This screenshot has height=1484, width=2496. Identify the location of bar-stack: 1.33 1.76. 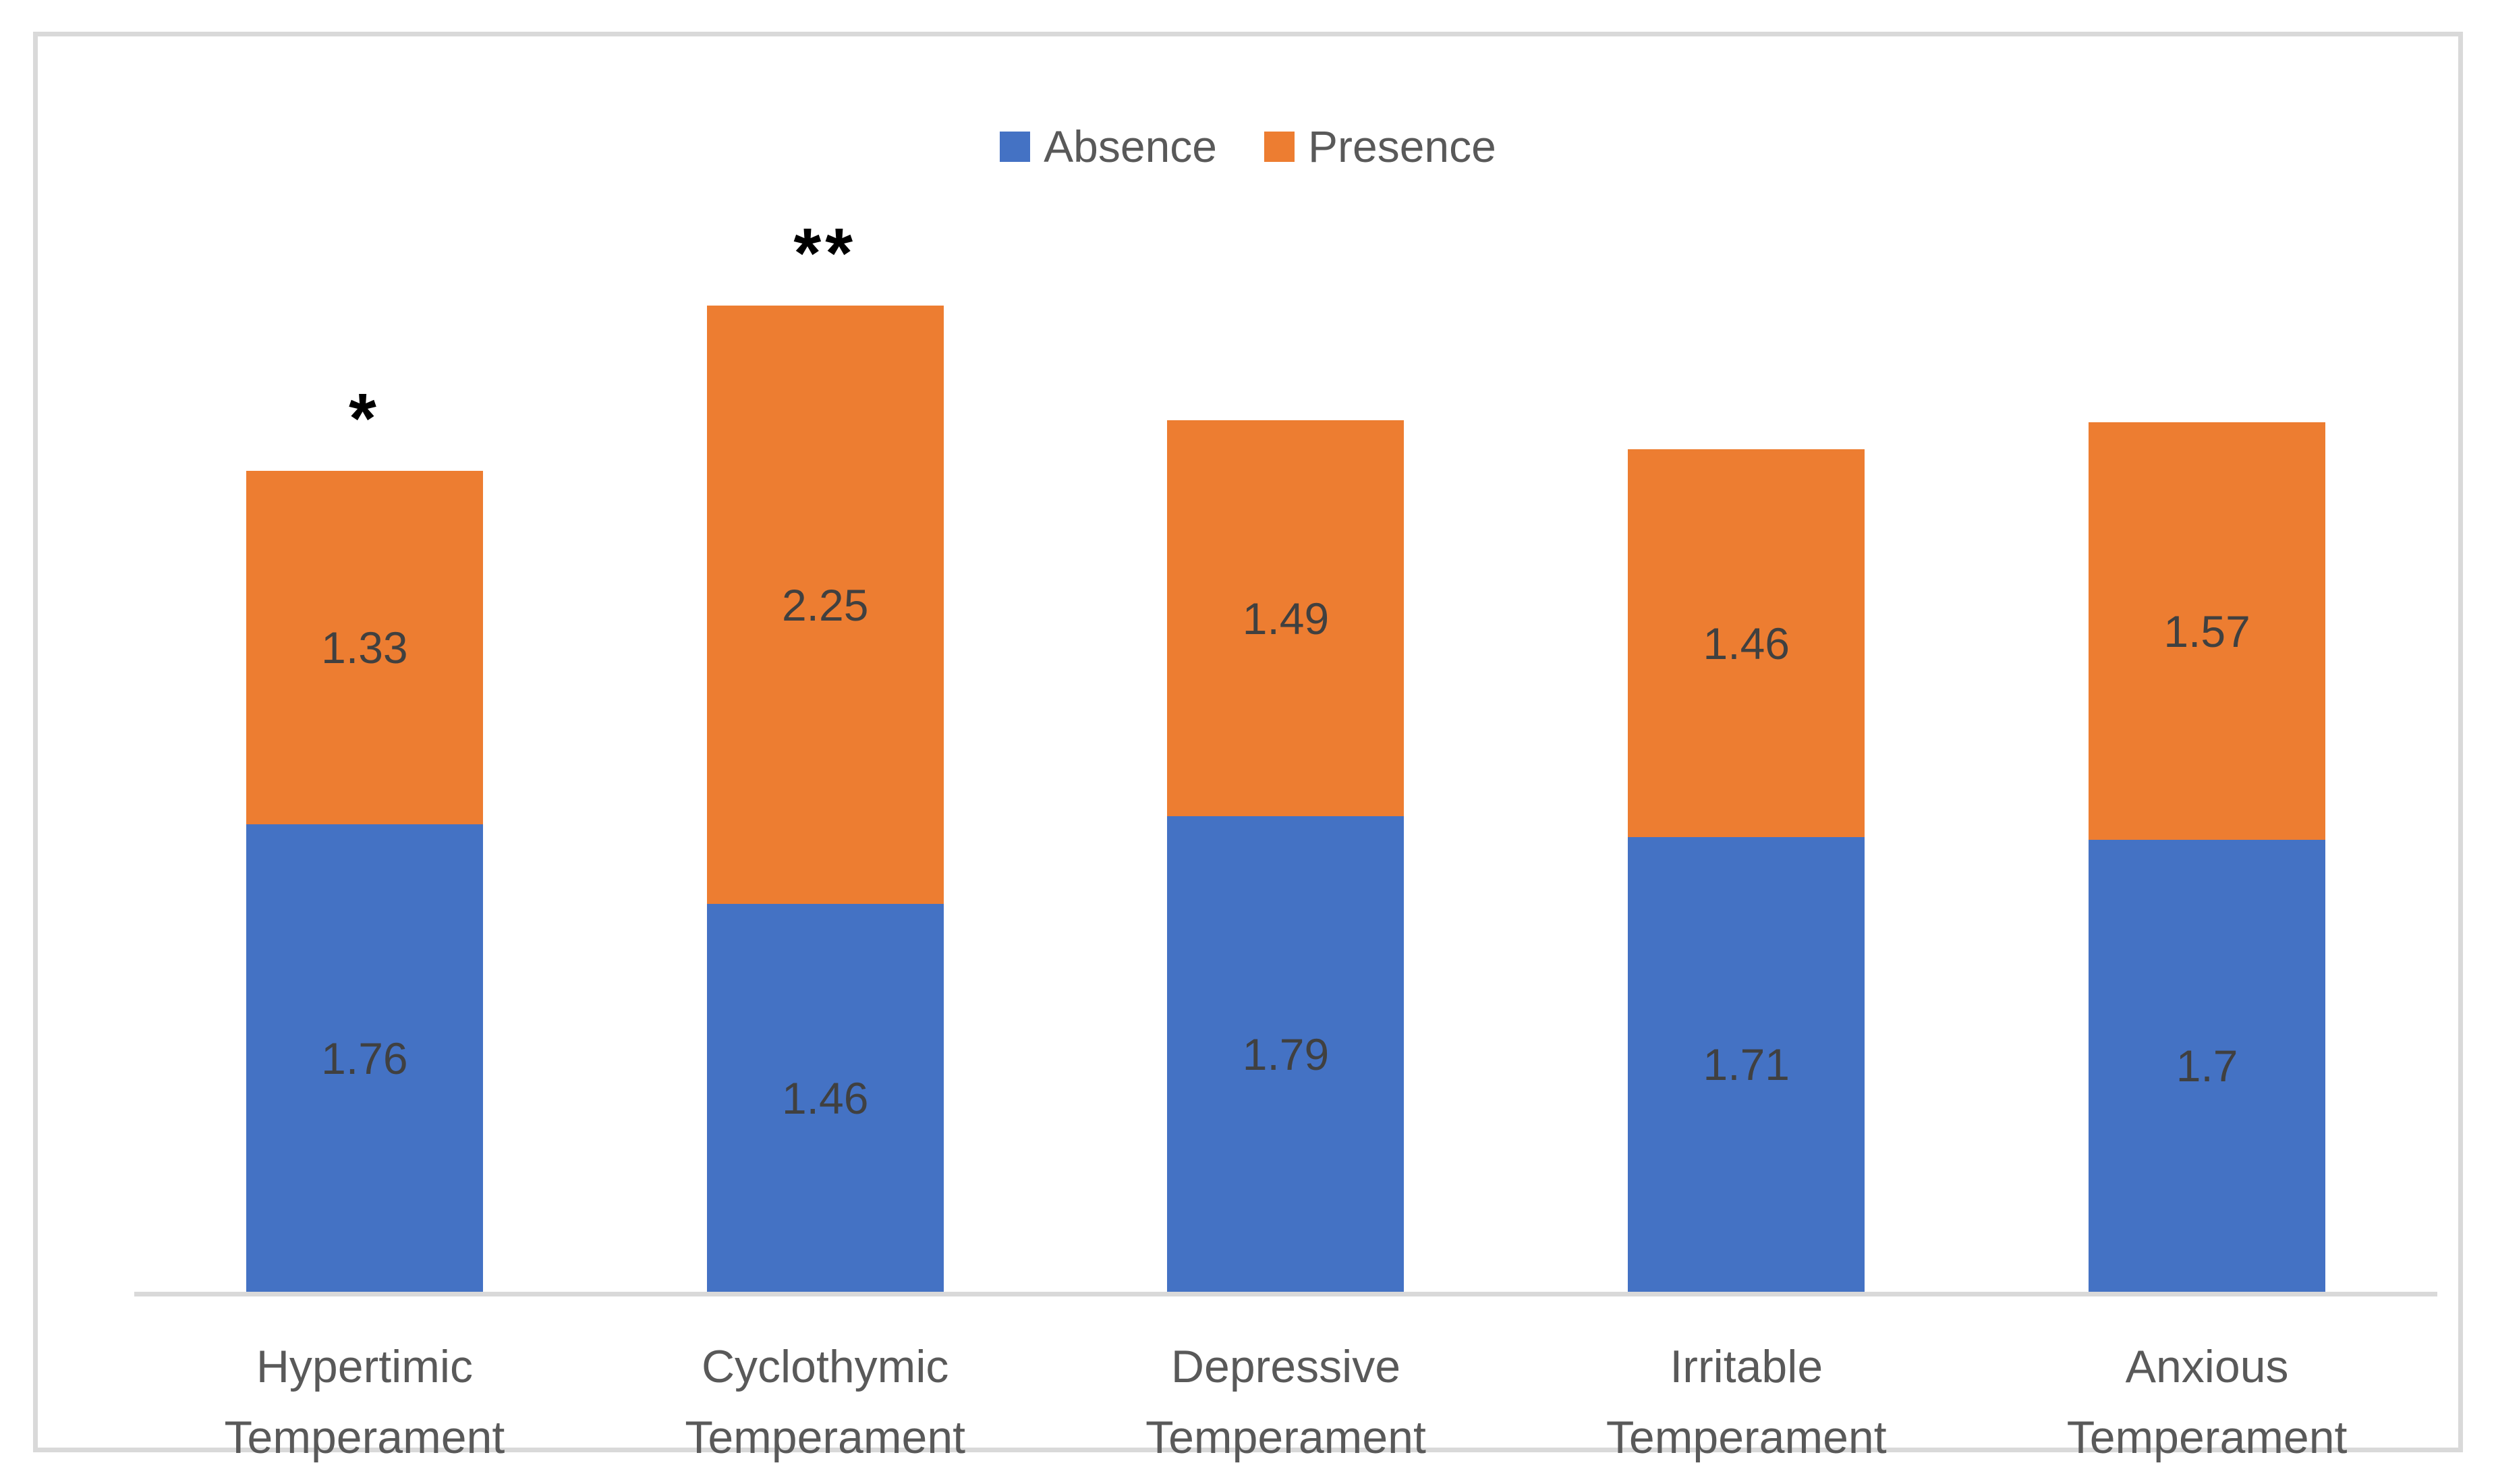
(365, 881).